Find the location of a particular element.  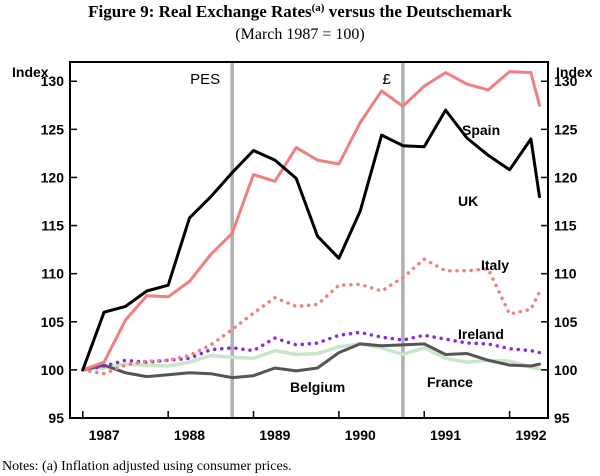

y-tick-label-left-120: 120 is located at coordinates (53, 177).